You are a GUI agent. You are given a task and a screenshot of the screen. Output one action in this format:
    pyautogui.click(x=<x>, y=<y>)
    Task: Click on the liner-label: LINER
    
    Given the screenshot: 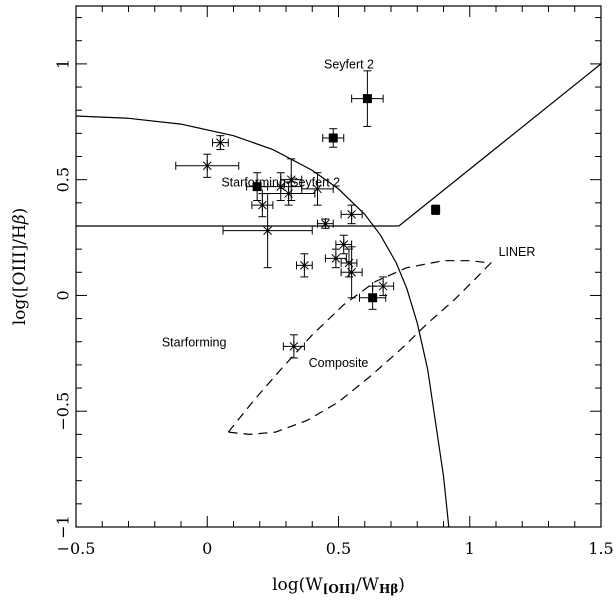 What is the action you would take?
    pyautogui.click(x=517, y=252)
    